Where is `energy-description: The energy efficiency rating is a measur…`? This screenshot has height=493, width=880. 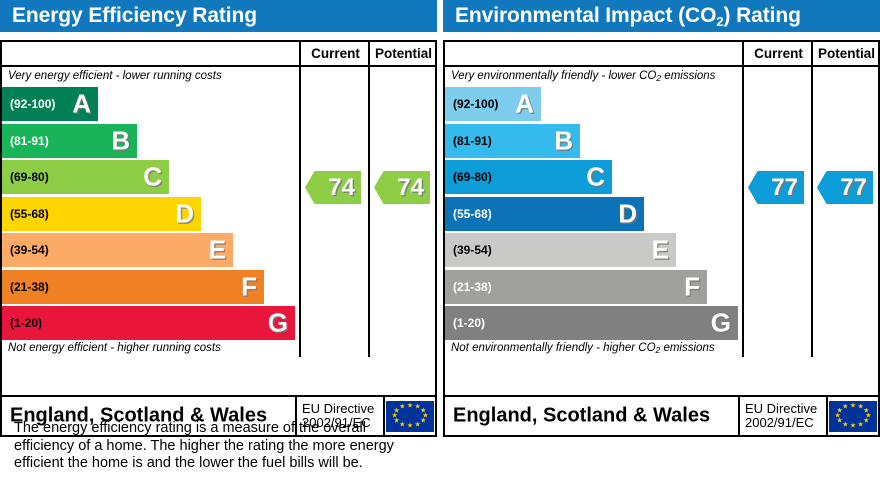 energy-description: The energy efficiency rating is a measur… is located at coordinates (204, 445).